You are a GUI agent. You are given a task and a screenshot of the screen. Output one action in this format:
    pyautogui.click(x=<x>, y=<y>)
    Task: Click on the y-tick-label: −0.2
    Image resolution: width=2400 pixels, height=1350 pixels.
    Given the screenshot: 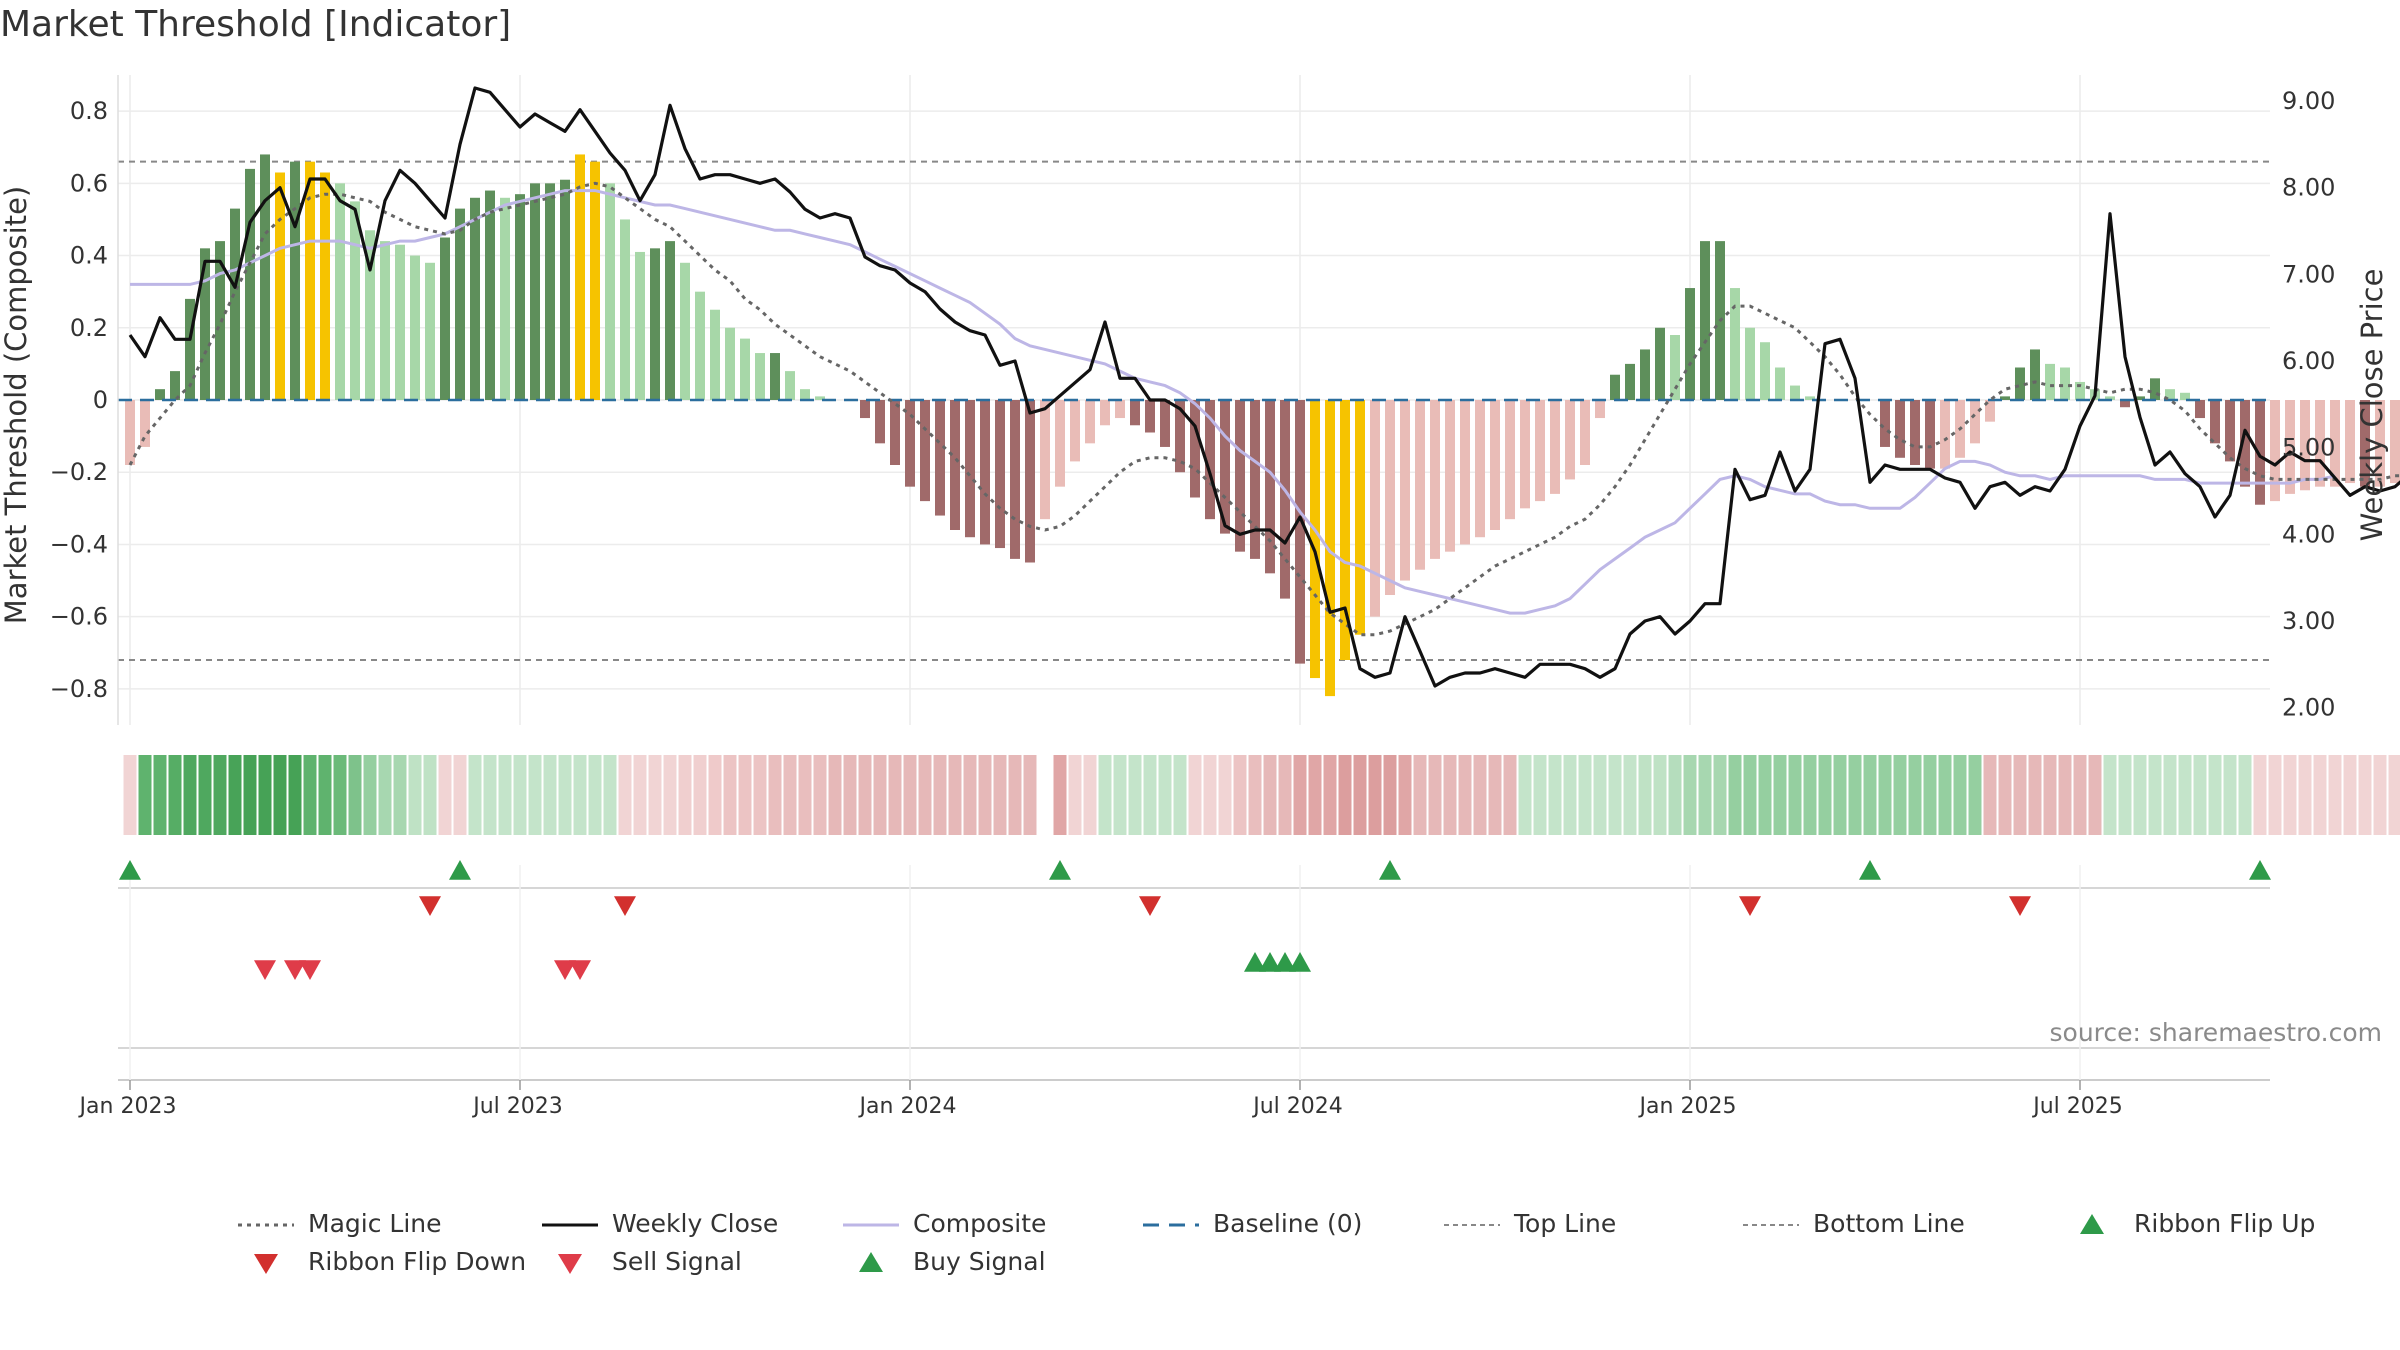 What is the action you would take?
    pyautogui.click(x=79, y=472)
    